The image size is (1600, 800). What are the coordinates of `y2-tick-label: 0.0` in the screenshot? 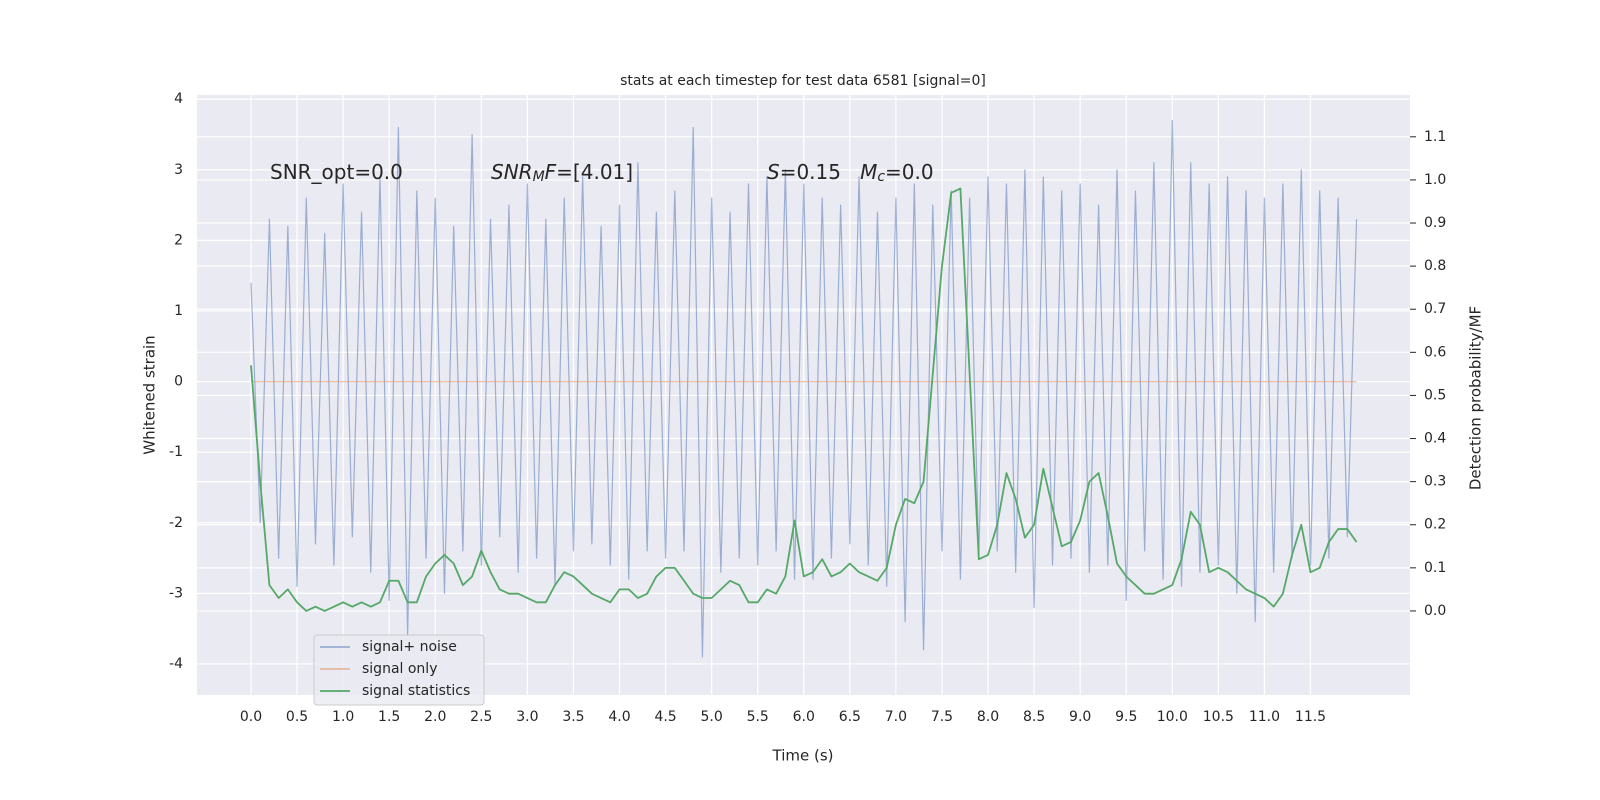 It's located at (1435, 611).